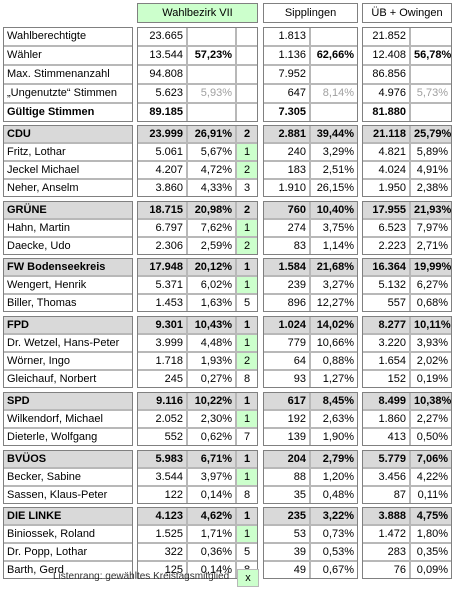 The image size is (455, 595). What do you see at coordinates (334, 285) in the screenshot?
I see `percent: 3,27%` at bounding box center [334, 285].